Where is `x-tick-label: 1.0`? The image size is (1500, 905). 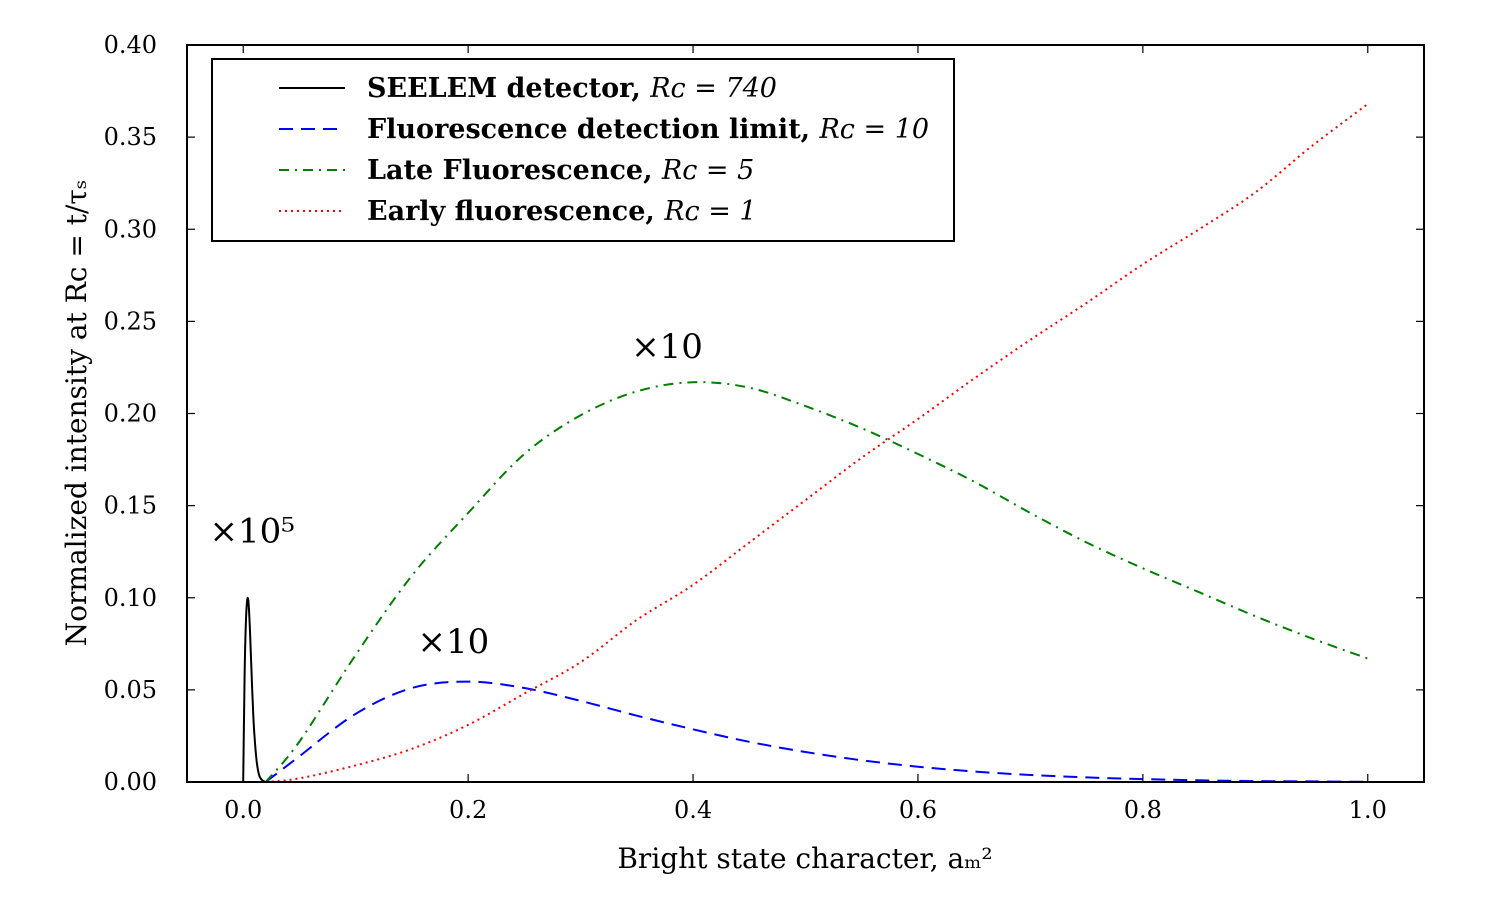 x-tick-label: 1.0 is located at coordinates (1368, 810).